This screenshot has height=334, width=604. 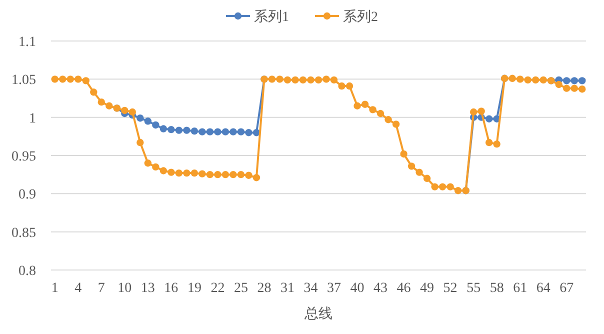 What do you see at coordinates (520, 288) in the screenshot?
I see `x-tick-label: 61` at bounding box center [520, 288].